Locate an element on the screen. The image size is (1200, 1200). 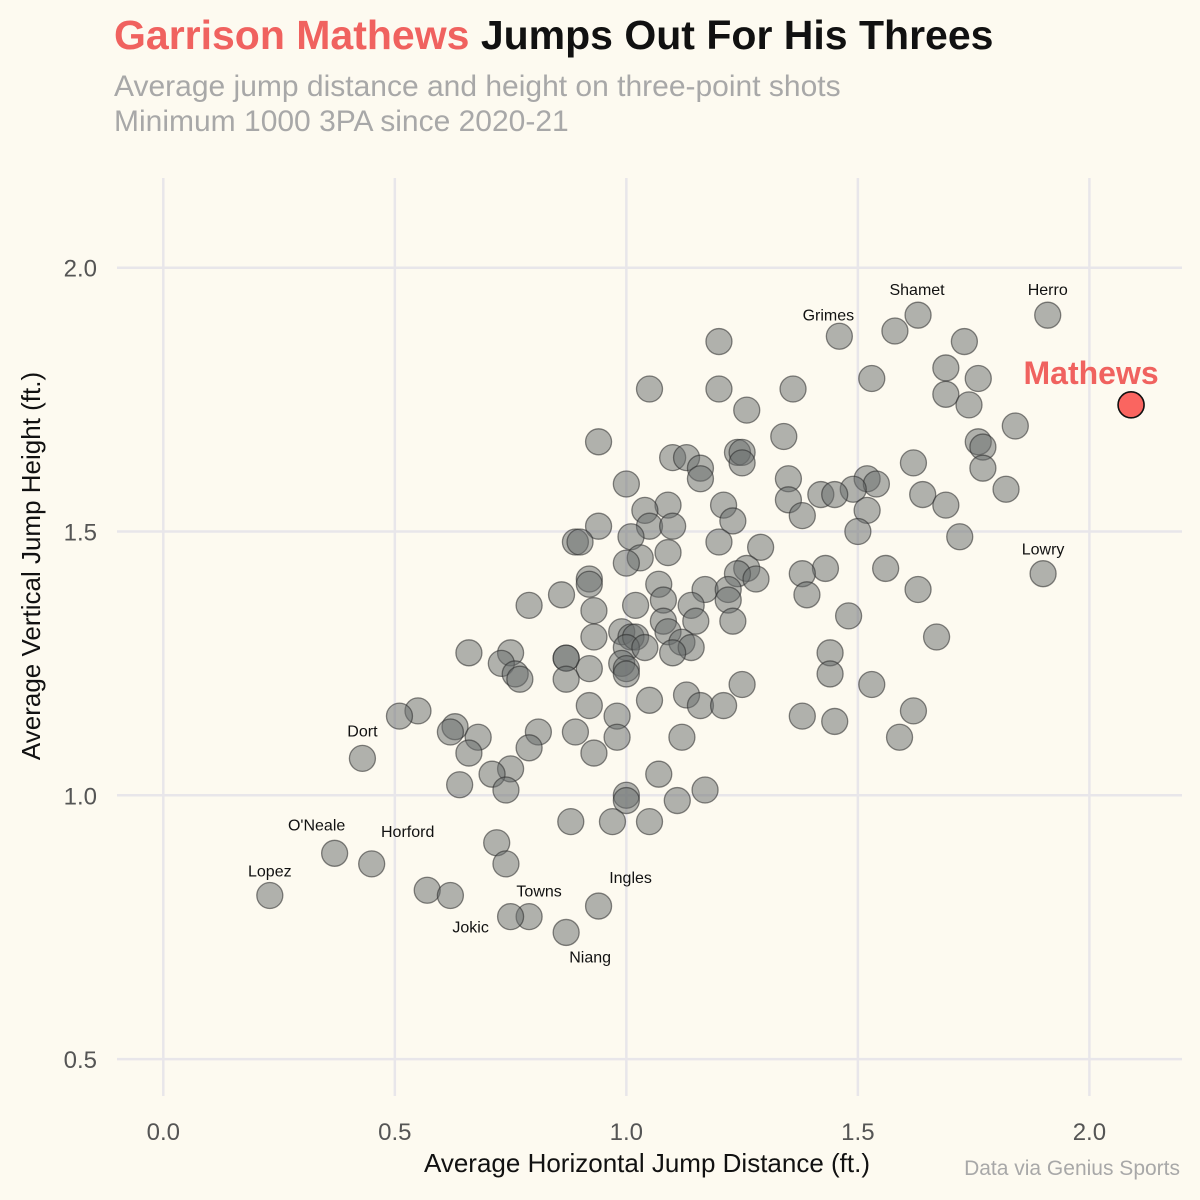
y-tick-label: 0.5 is located at coordinates (80, 1060).